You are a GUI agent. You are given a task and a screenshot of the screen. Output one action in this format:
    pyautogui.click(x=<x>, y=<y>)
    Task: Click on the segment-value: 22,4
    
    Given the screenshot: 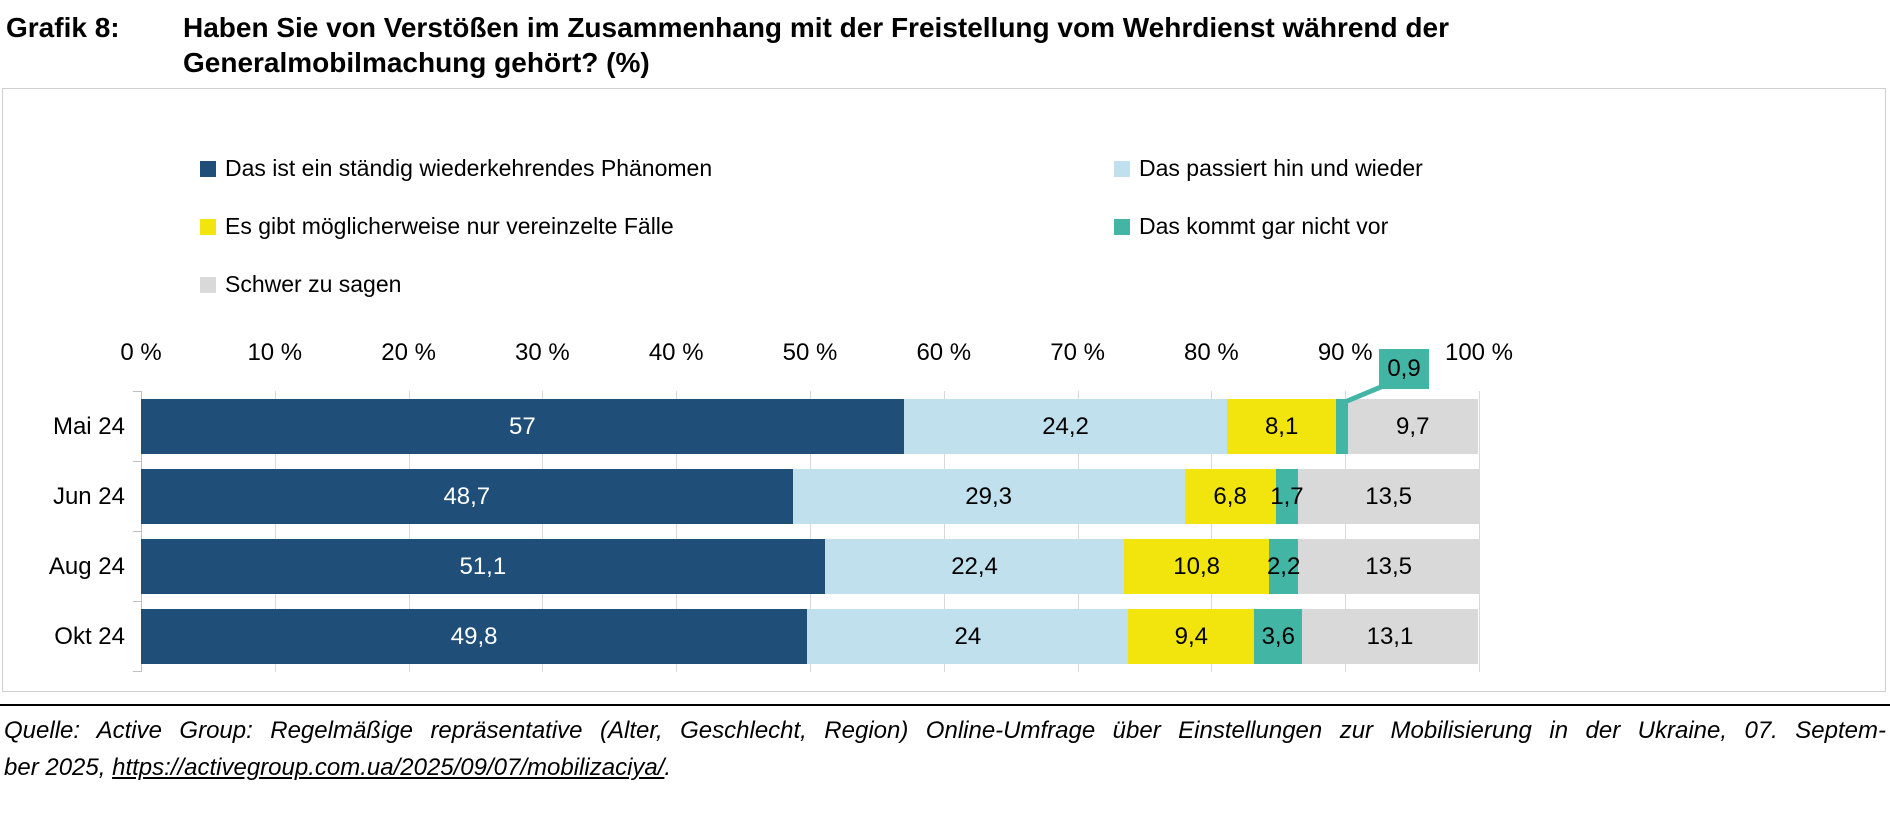 What is the action you would take?
    pyautogui.click(x=974, y=566)
    